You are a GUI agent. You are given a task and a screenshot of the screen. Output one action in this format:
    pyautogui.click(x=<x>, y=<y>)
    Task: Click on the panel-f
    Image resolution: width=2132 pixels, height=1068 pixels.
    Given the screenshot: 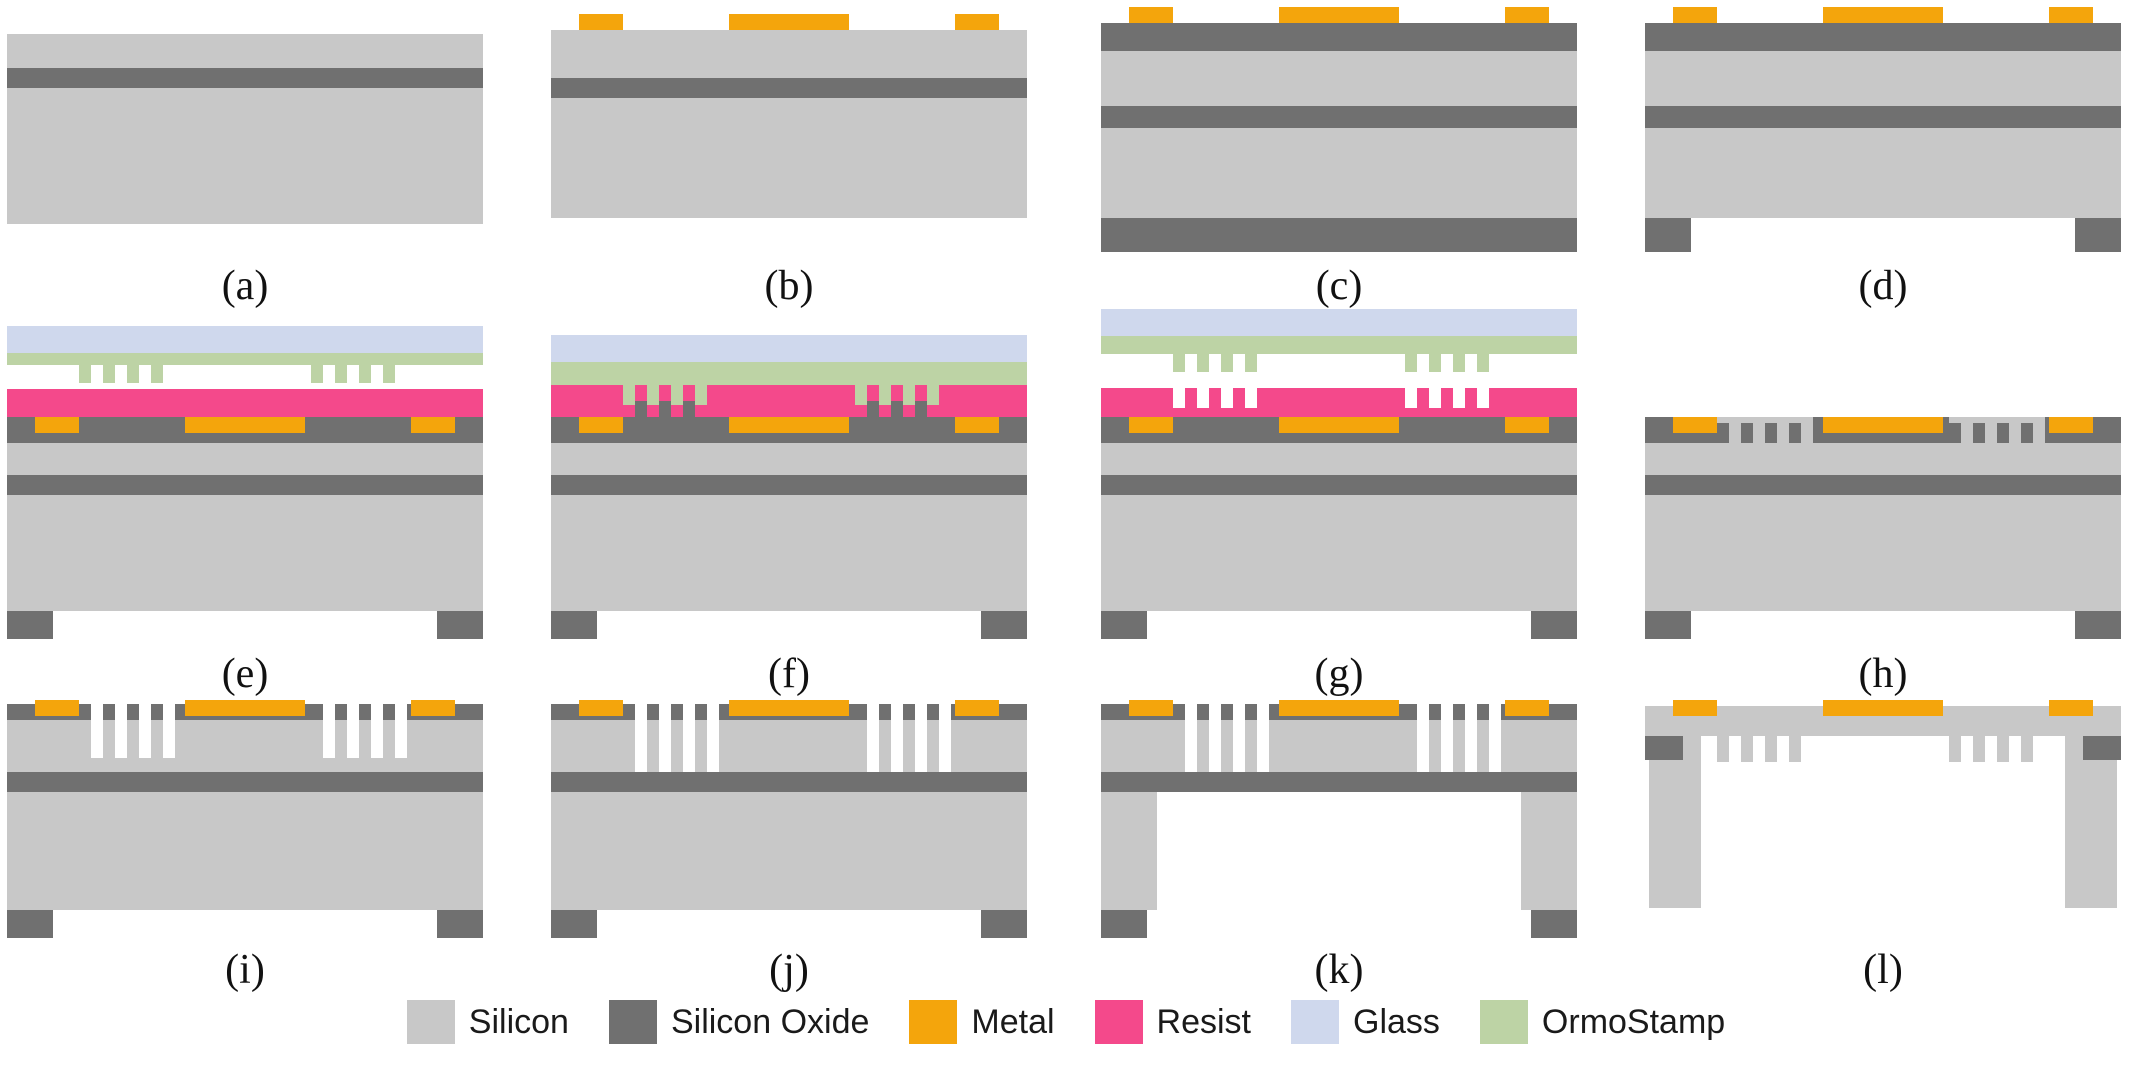 What is the action you would take?
    pyautogui.click(x=789, y=487)
    